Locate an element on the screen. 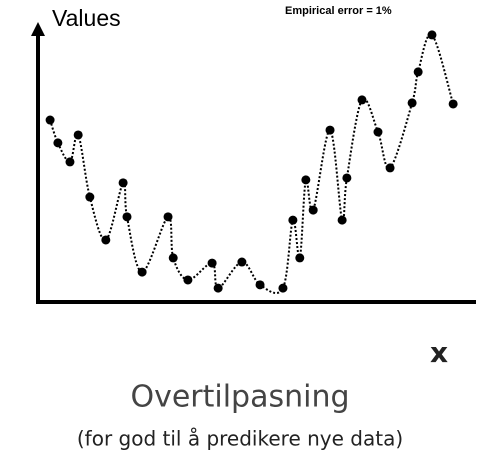  chart-subtitle: (for god til å predikere nye data) is located at coordinates (240, 439).